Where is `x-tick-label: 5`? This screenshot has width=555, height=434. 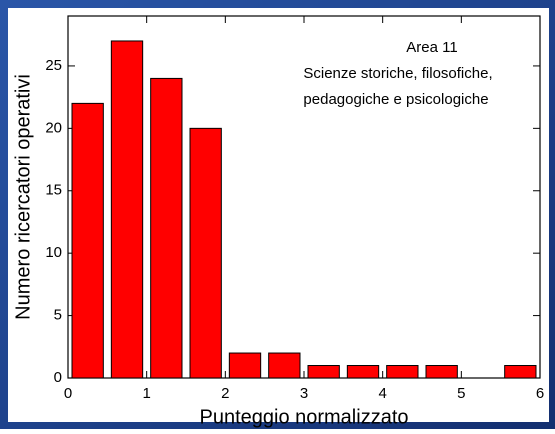 x-tick-label: 5 is located at coordinates (461, 393).